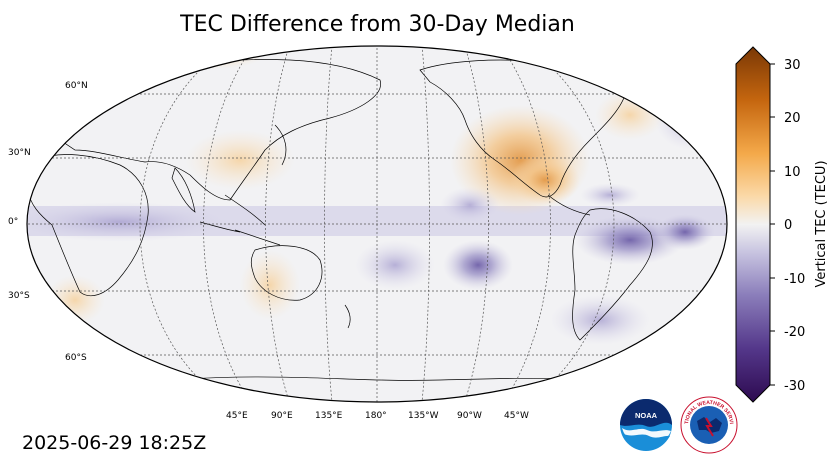 The image size is (835, 470). I want to click on lon-line-45e, so click(224, 226).